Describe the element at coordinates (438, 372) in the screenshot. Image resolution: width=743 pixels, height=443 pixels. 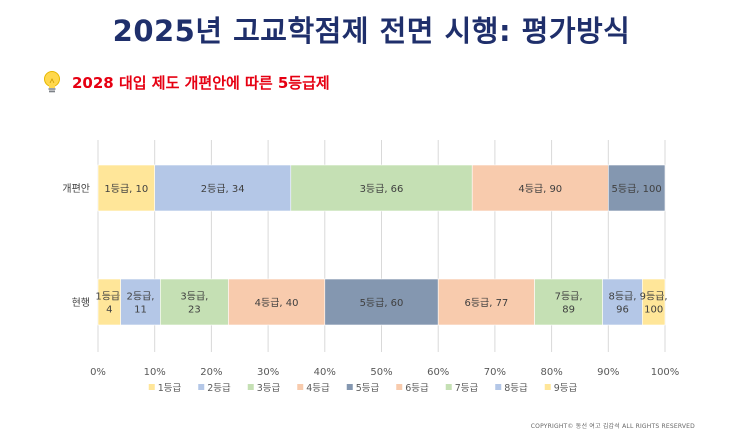
I see `x-tick-label: 60%` at that location.